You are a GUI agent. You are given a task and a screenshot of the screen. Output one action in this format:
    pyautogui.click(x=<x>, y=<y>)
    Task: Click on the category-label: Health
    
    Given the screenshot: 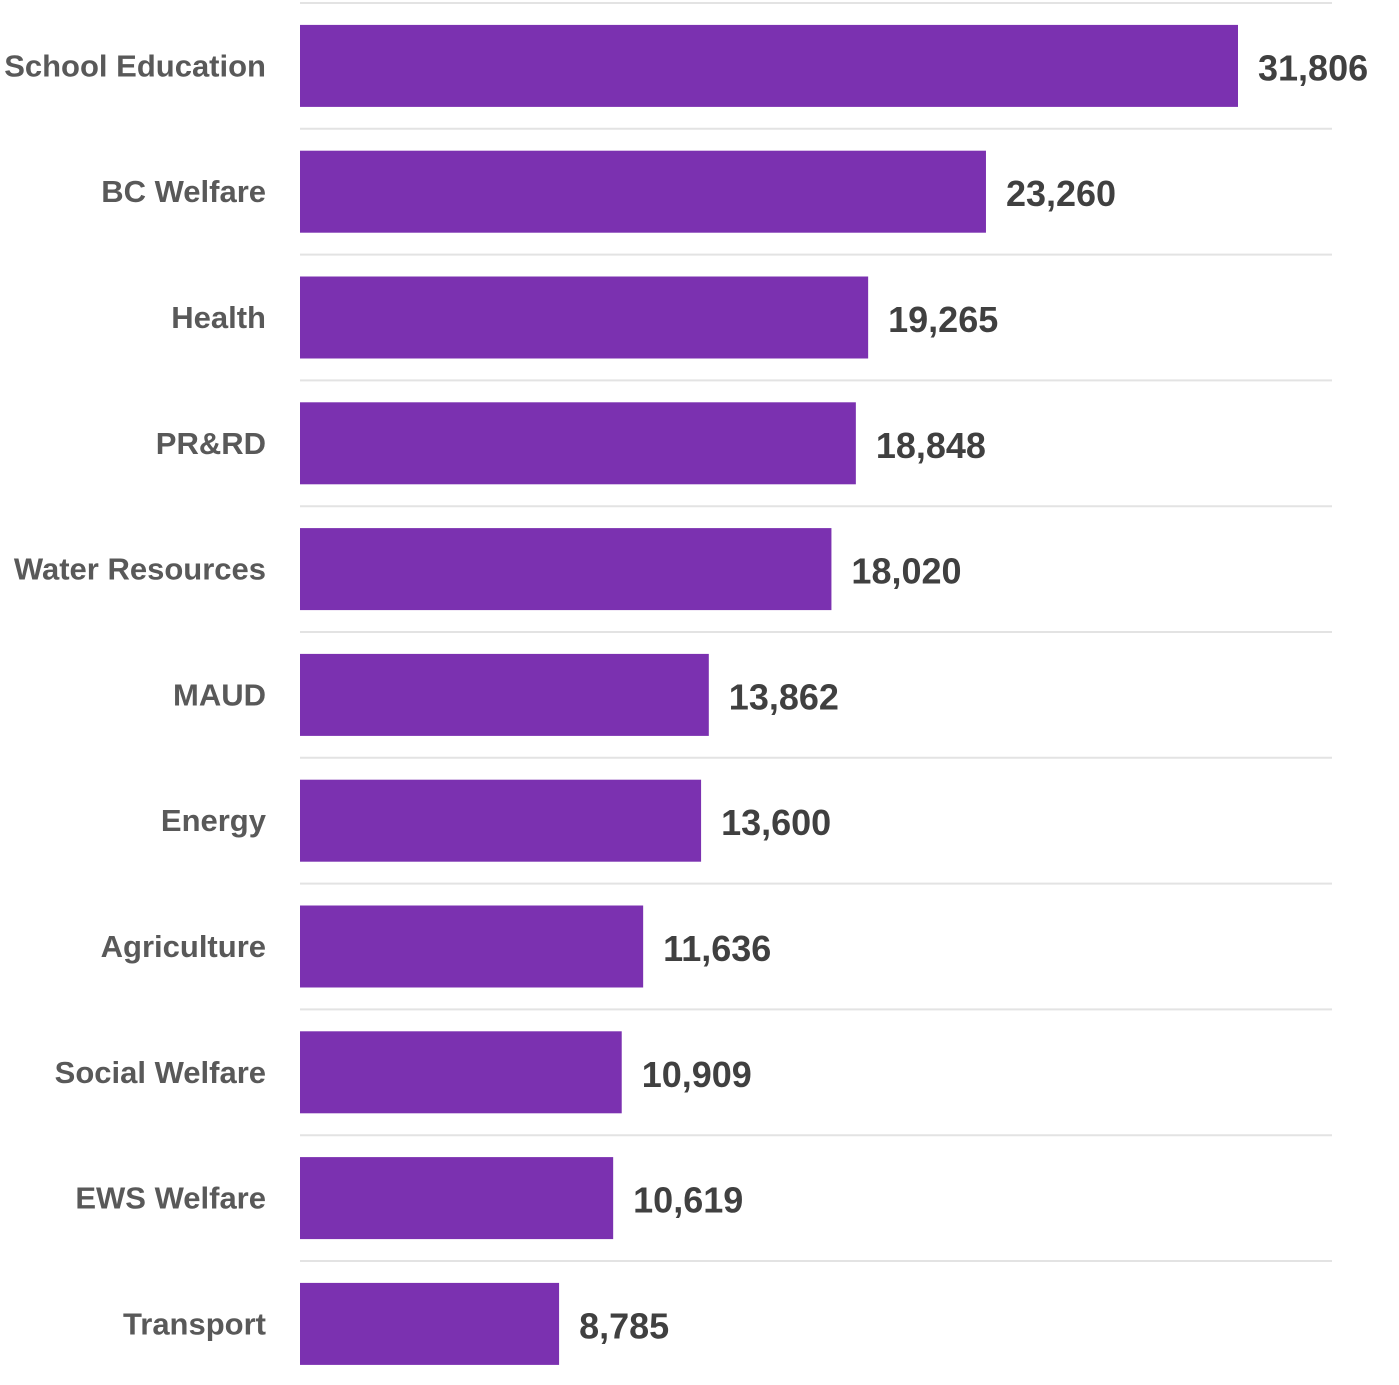 What is the action you would take?
    pyautogui.click(x=218, y=317)
    